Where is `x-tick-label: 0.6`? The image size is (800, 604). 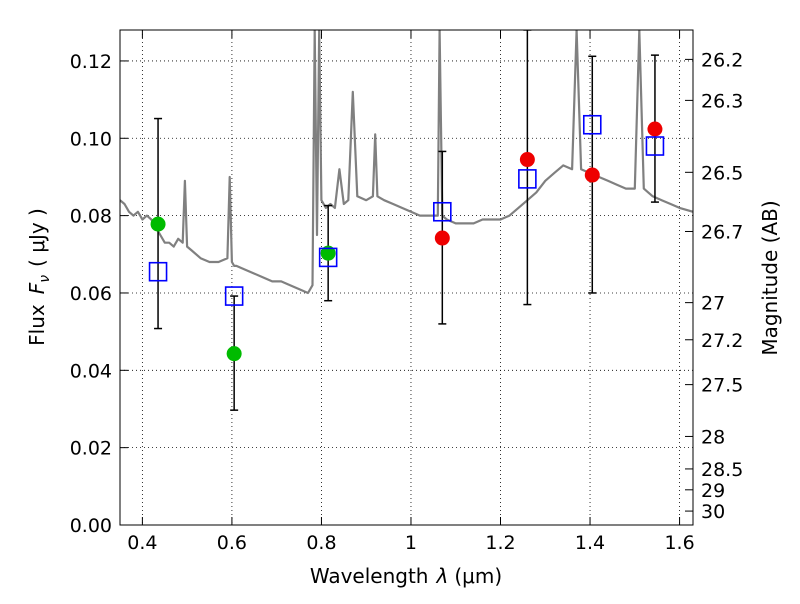
x-tick-label: 0.6 is located at coordinates (232, 543).